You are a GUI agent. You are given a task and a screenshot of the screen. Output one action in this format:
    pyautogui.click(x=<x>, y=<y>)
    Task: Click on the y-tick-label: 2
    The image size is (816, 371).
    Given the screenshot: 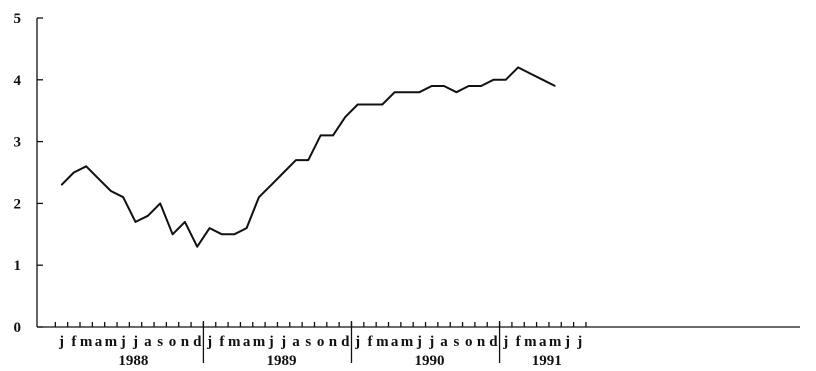 What is the action you would take?
    pyautogui.click(x=18, y=204)
    